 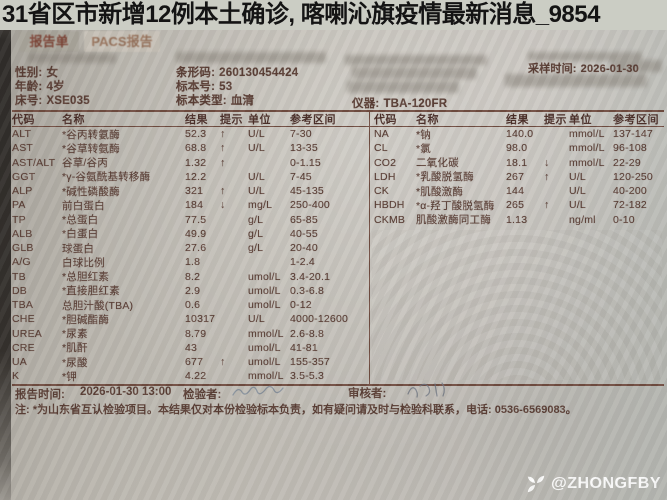 I want to click on row-code: TP, so click(x=19, y=219).